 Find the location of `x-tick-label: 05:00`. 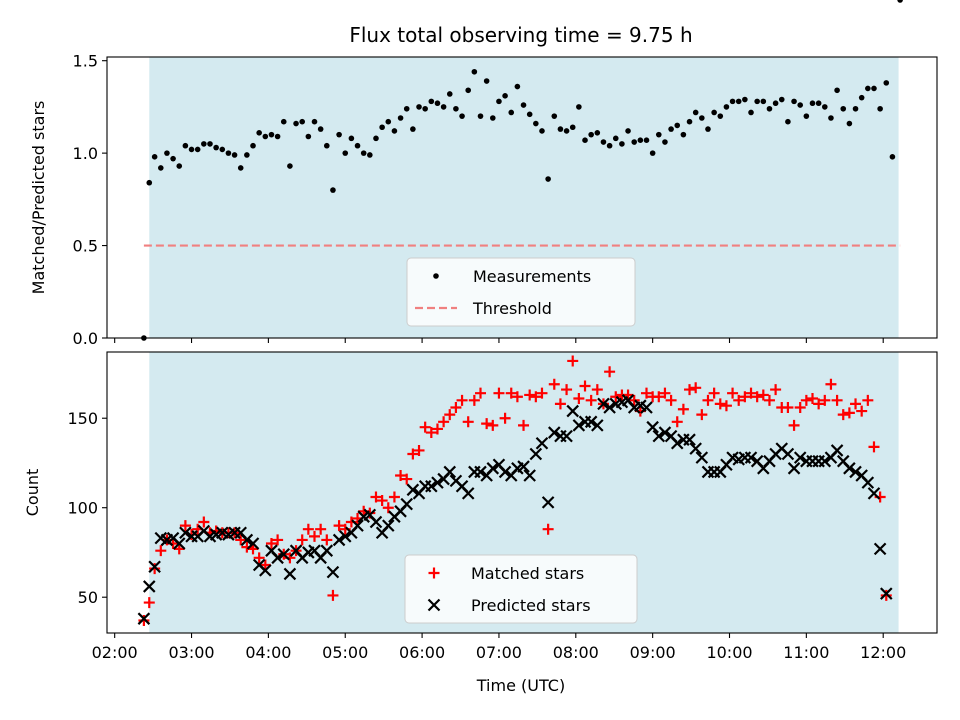

x-tick-label: 05:00 is located at coordinates (345, 652).